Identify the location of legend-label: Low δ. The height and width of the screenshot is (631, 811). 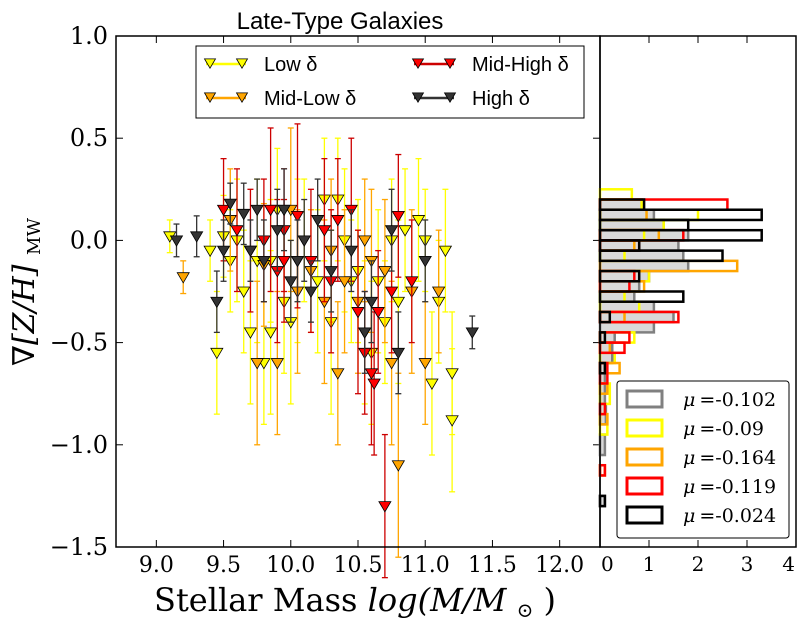
(290, 65).